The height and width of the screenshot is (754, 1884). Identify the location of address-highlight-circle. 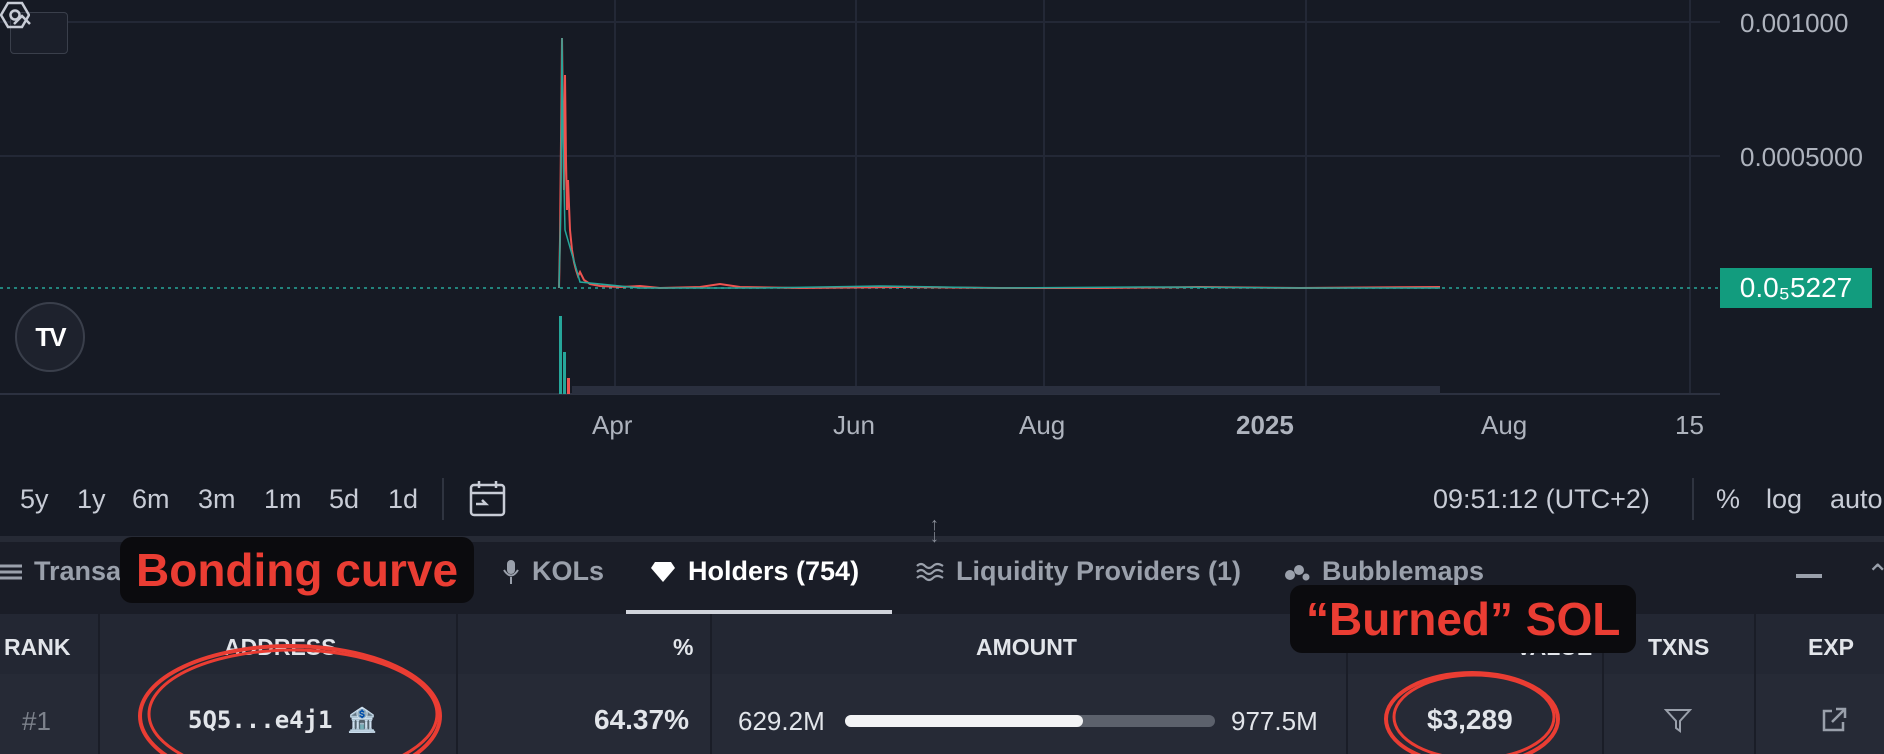
(290, 699).